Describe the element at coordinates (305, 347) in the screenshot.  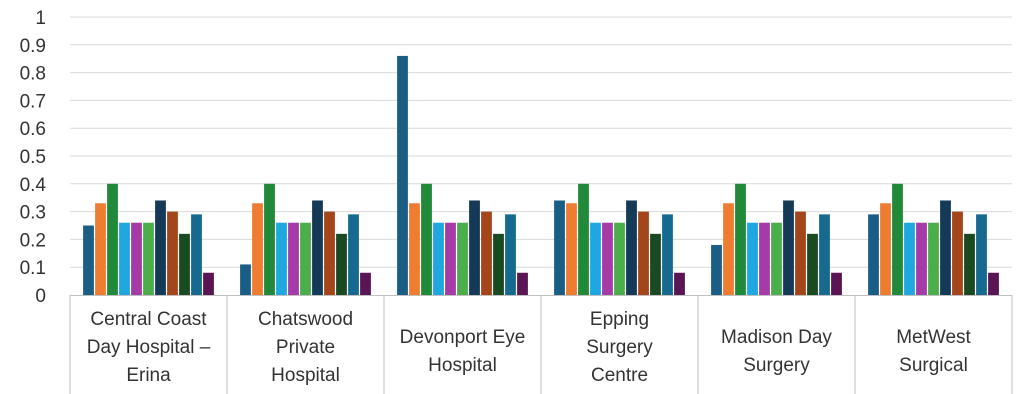
I see `category-label: Private` at that location.